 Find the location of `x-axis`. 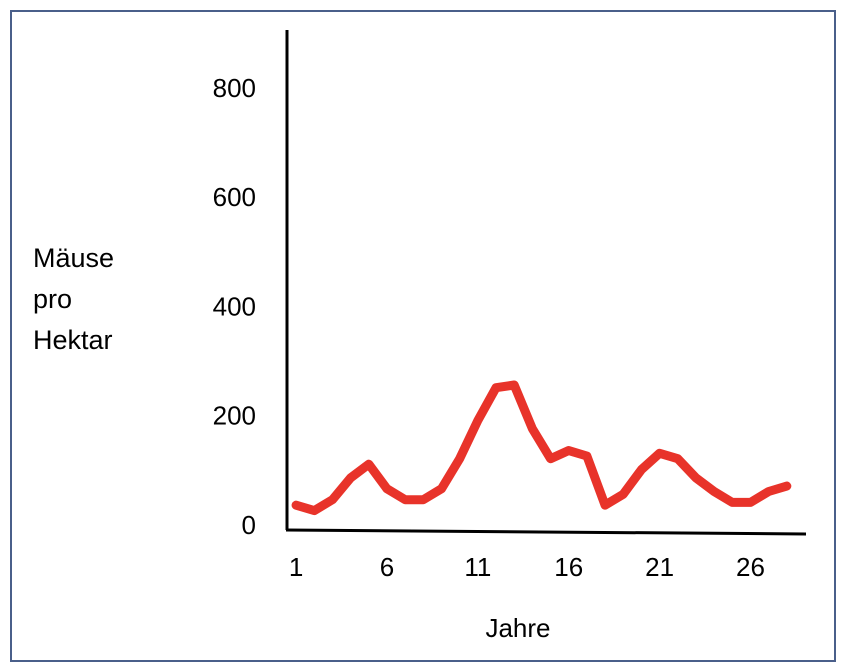

x-axis is located at coordinates (546, 532).